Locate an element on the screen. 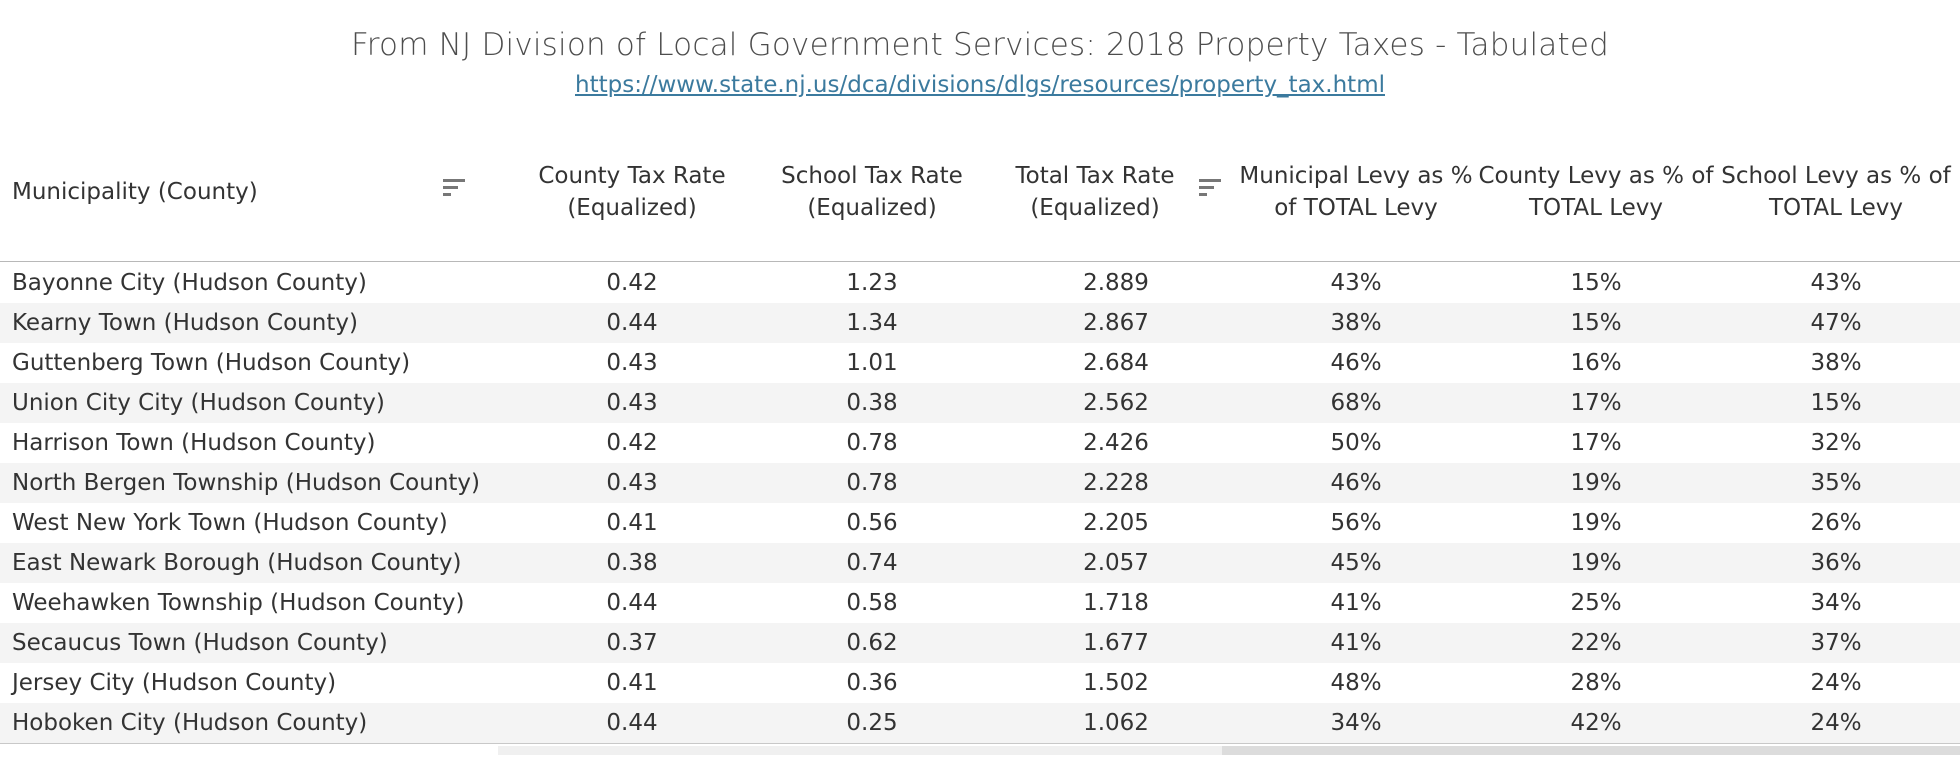  municipality-cell: Weehawken Township (Hudson County) is located at coordinates (238, 603).